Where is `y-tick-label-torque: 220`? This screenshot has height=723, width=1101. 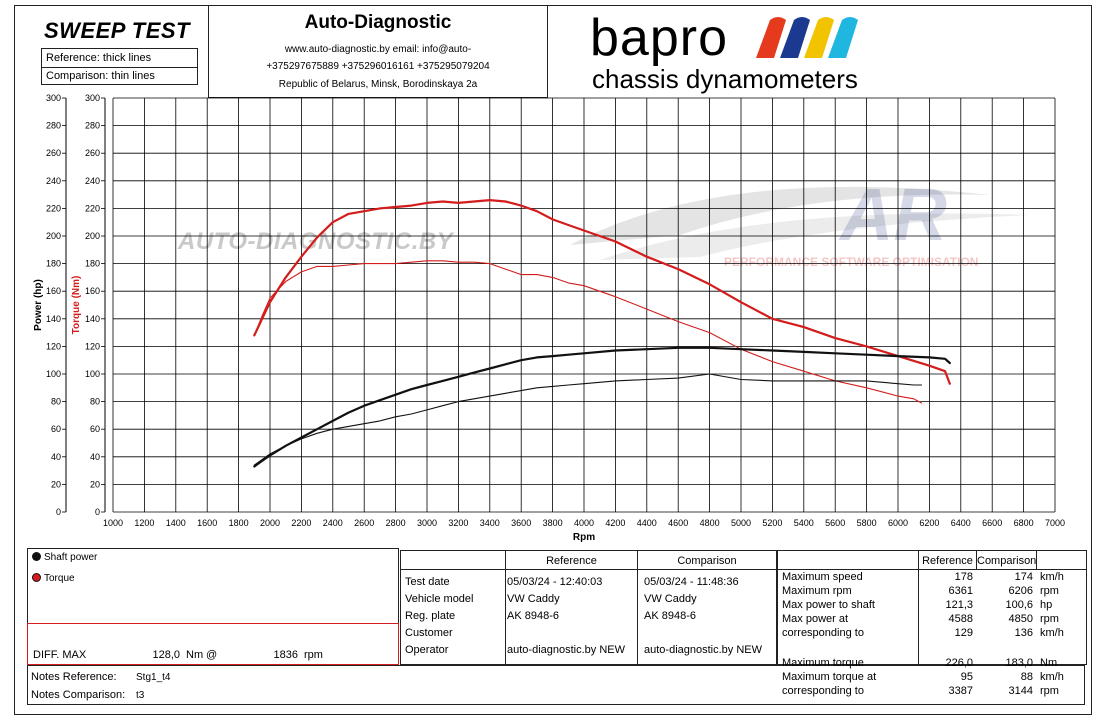
y-tick-label-torque: 220 is located at coordinates (92, 208).